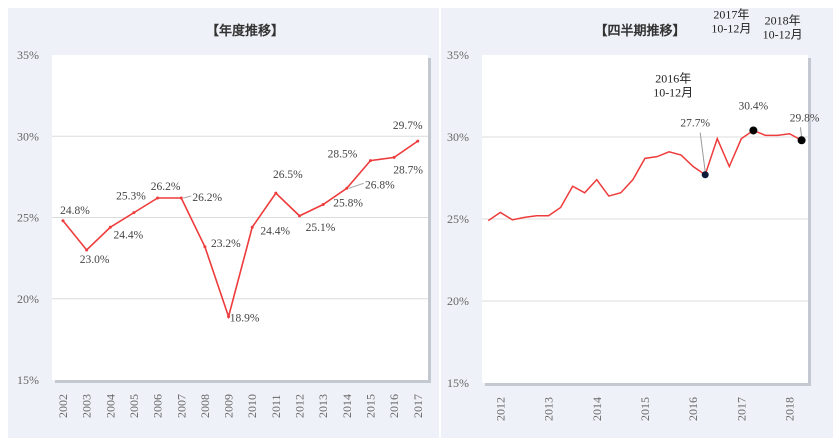 Image resolution: width=840 pixels, height=442 pixels. I want to click on quarterly-data-label: 30.4%, so click(754, 106).